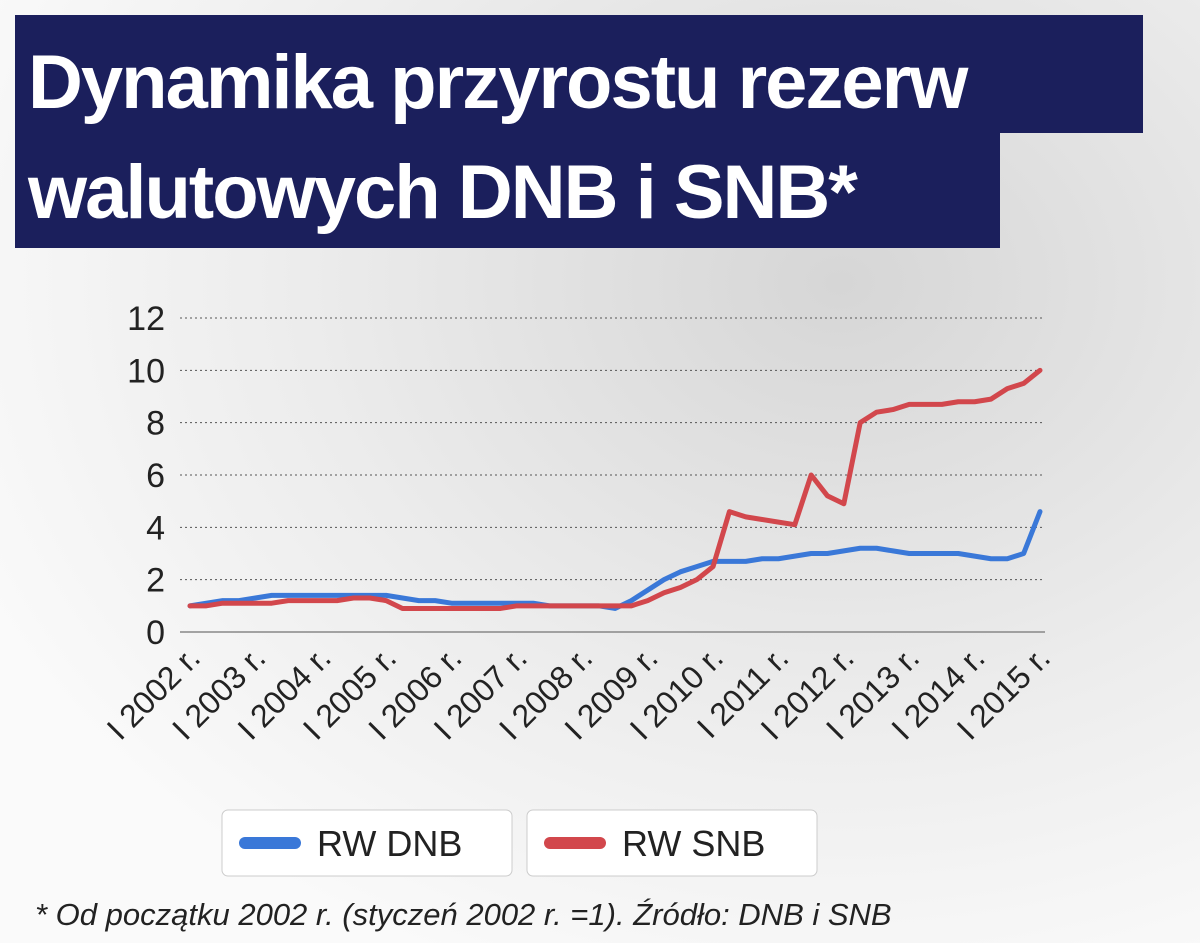  I want to click on series-line, so click(615, 560).